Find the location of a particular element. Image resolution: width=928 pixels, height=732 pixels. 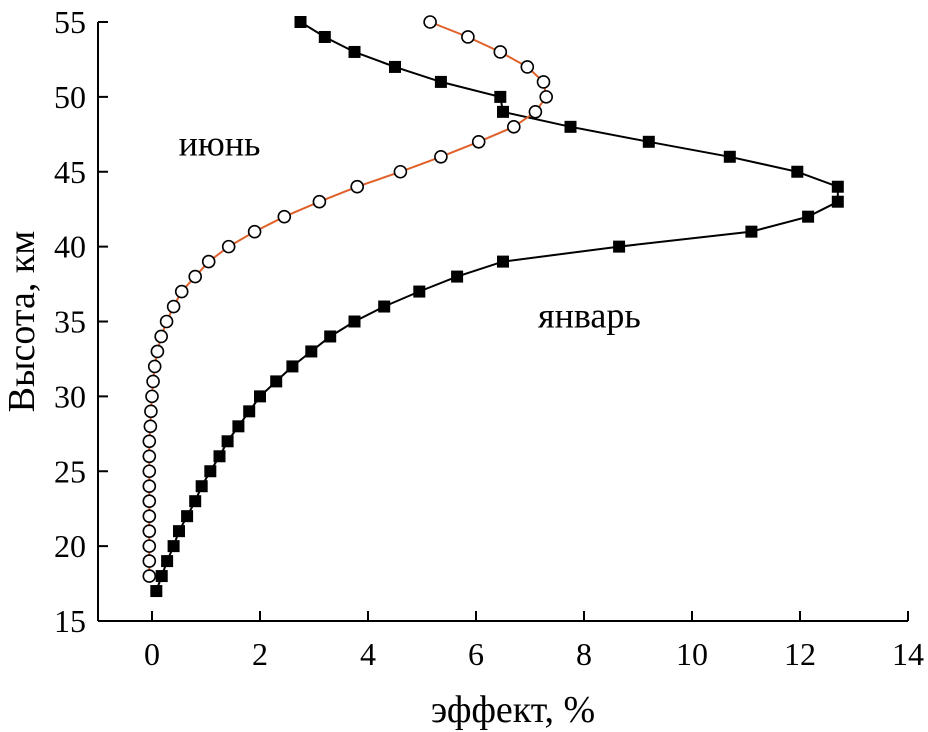

y-tick-label: 25 is located at coordinates (70, 471).